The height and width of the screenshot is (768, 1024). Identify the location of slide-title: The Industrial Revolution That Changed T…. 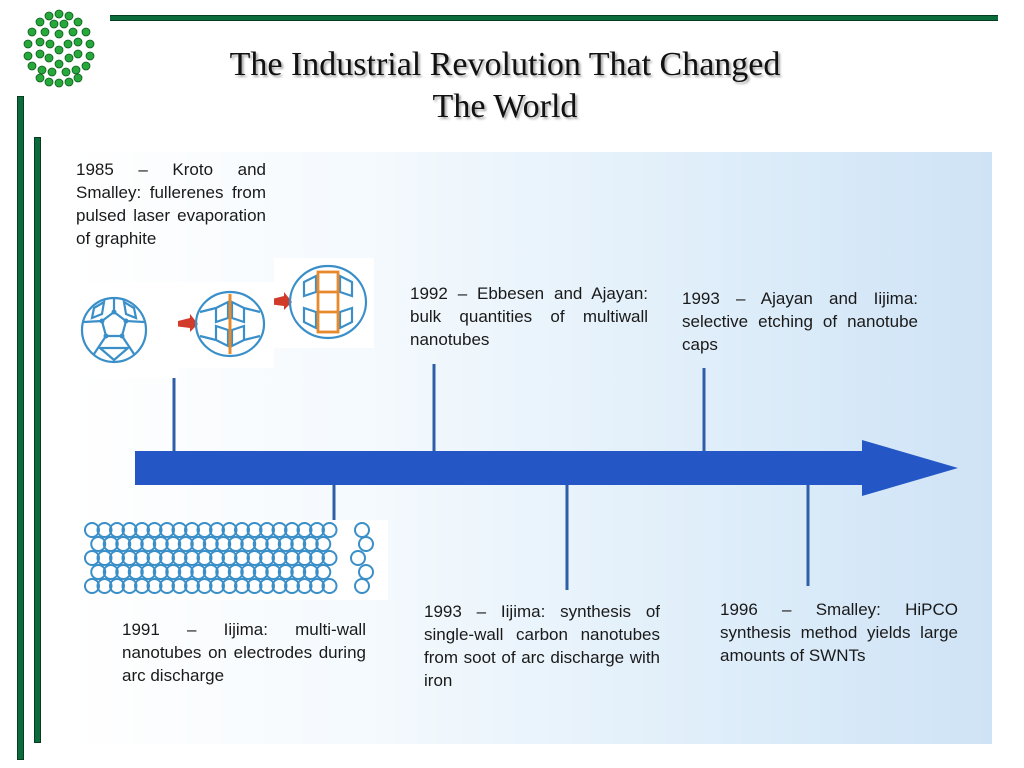
(505, 86).